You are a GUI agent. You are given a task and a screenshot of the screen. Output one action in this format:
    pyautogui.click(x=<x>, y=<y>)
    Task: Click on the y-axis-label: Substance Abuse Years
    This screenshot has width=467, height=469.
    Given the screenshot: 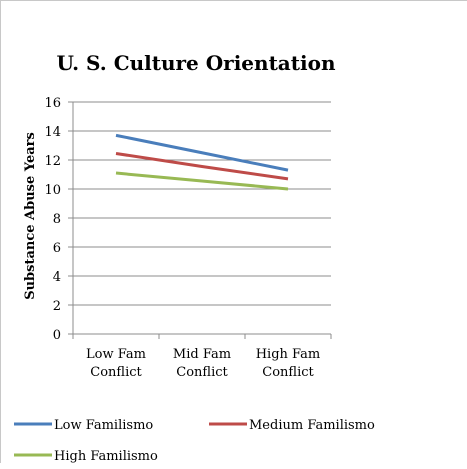 What is the action you would take?
    pyautogui.click(x=30, y=216)
    